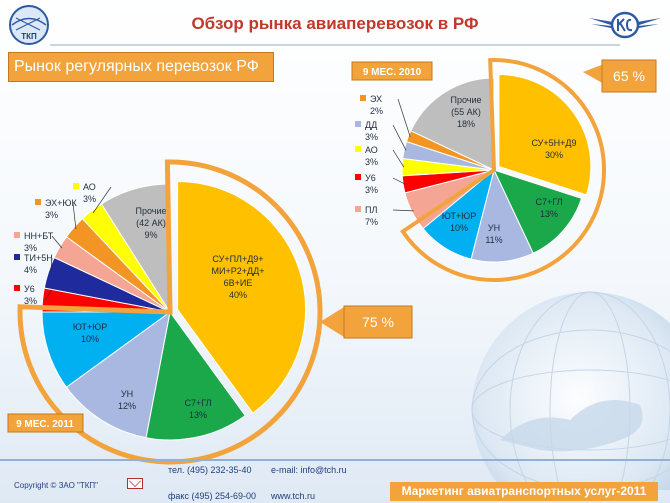 The image size is (670, 503). Describe the element at coordinates (238, 283) in the screenshot. I see `slice-name-label: 6В+ИЕ` at that location.